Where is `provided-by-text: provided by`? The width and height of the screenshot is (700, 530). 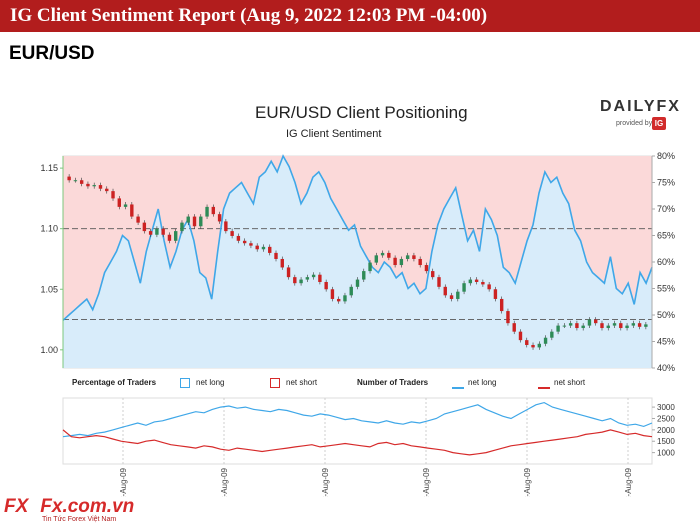
provided-by-text: provided by is located at coordinates (634, 123).